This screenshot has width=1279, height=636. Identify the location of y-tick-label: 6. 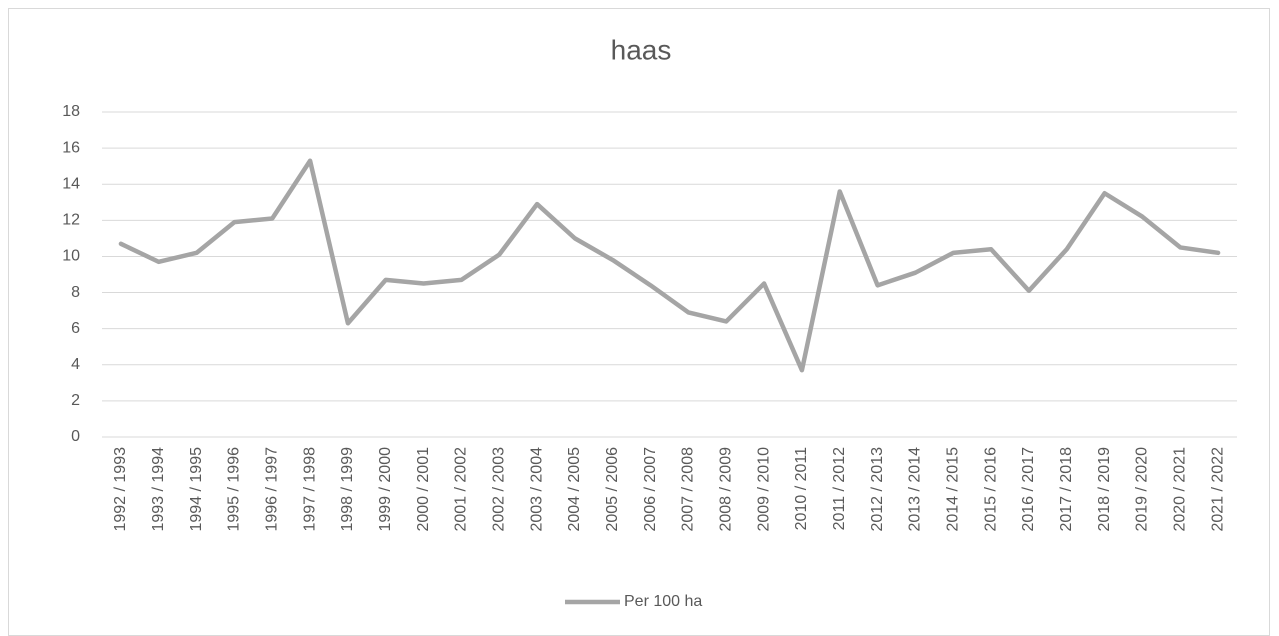
(75, 328).